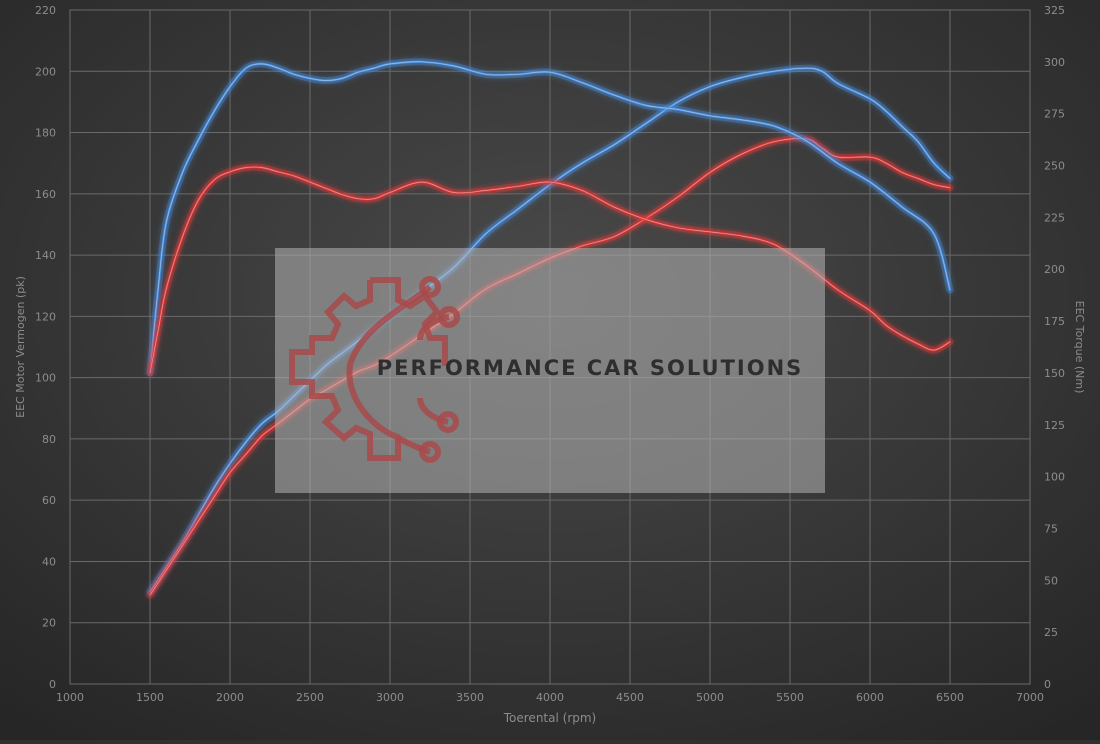  What do you see at coordinates (45, 378) in the screenshot?
I see `y-tick-label: 100` at bounding box center [45, 378].